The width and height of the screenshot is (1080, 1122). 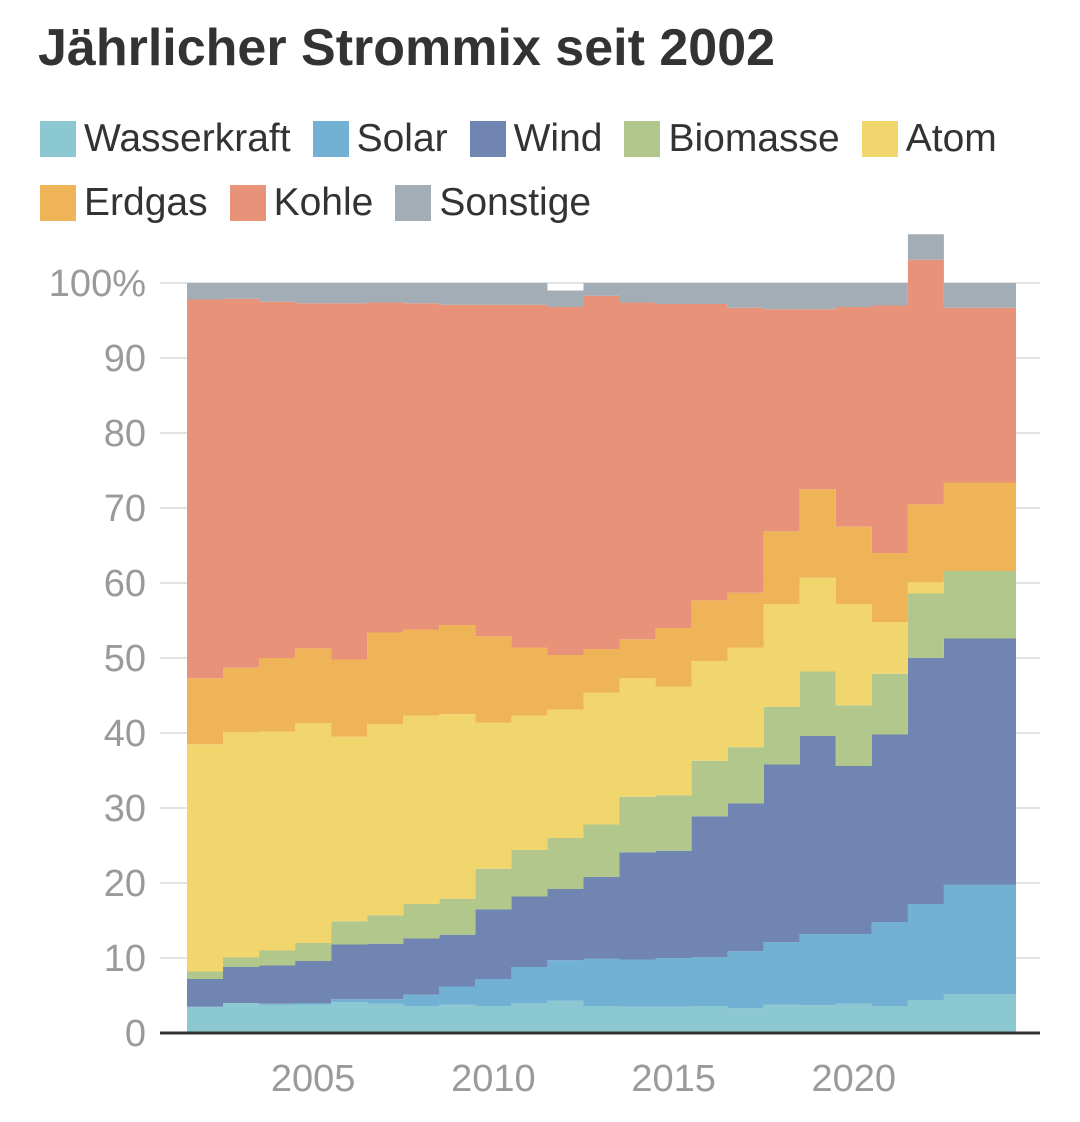 I want to click on legend-label: Atom, so click(x=951, y=138).